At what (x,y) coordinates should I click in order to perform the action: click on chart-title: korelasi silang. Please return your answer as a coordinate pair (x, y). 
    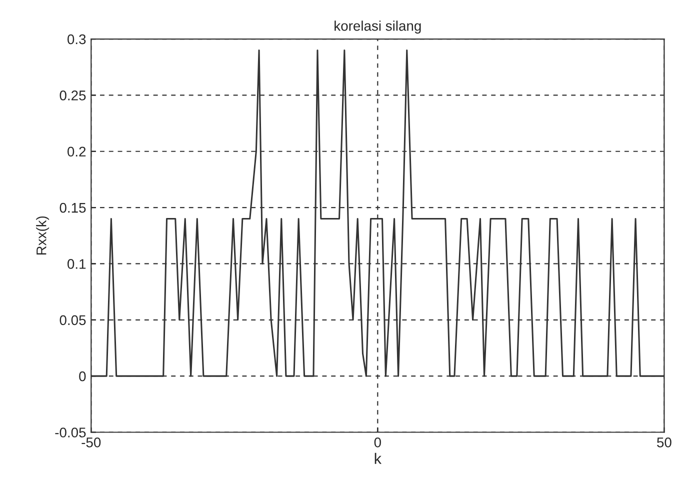
    Looking at the image, I should click on (377, 27).